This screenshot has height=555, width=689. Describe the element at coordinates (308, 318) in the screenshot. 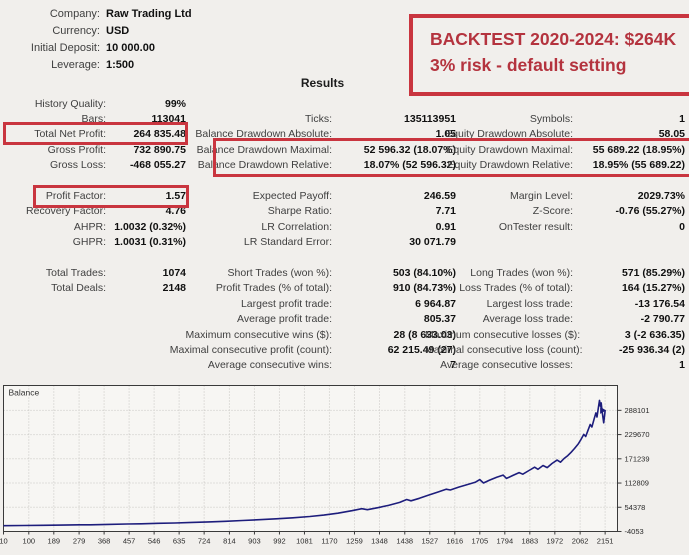

I see `stat-row: Average profit trade: 805.37` at that location.